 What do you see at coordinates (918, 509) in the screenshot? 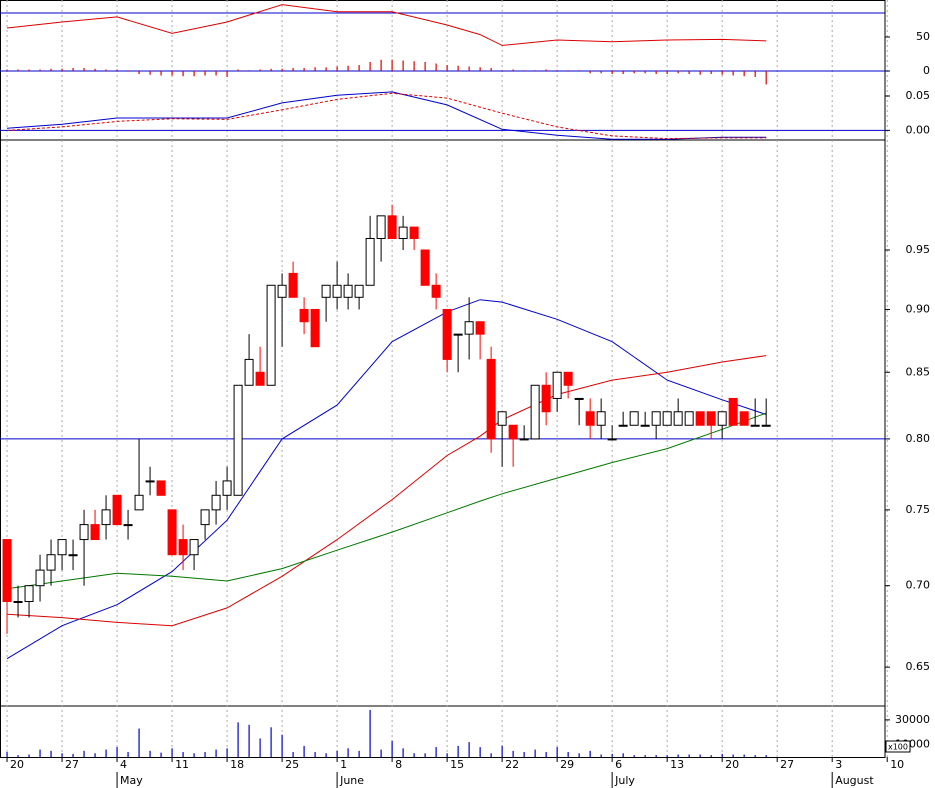
I see `y-tick-label: 0.75` at bounding box center [918, 509].